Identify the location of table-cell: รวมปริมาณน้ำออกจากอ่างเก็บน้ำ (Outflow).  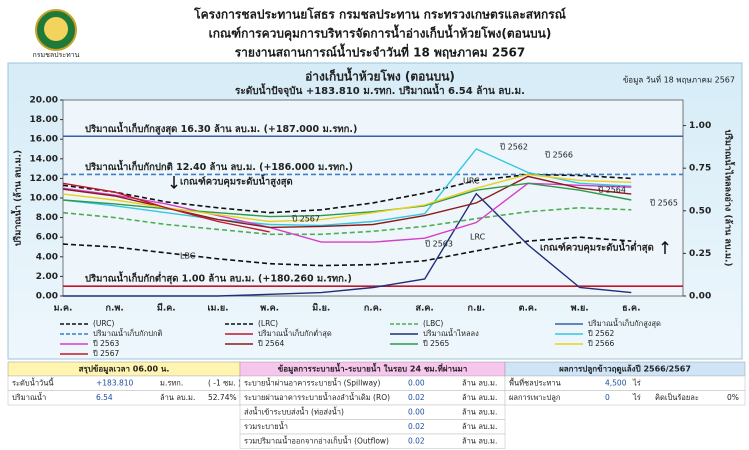
(316, 441).